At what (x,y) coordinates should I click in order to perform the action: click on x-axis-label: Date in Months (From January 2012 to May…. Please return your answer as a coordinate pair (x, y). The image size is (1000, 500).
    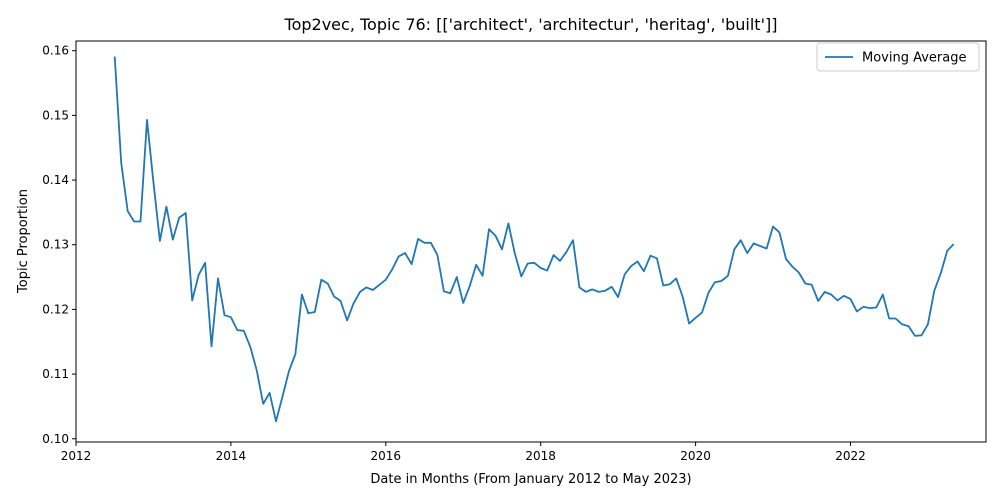
    Looking at the image, I should click on (530, 479).